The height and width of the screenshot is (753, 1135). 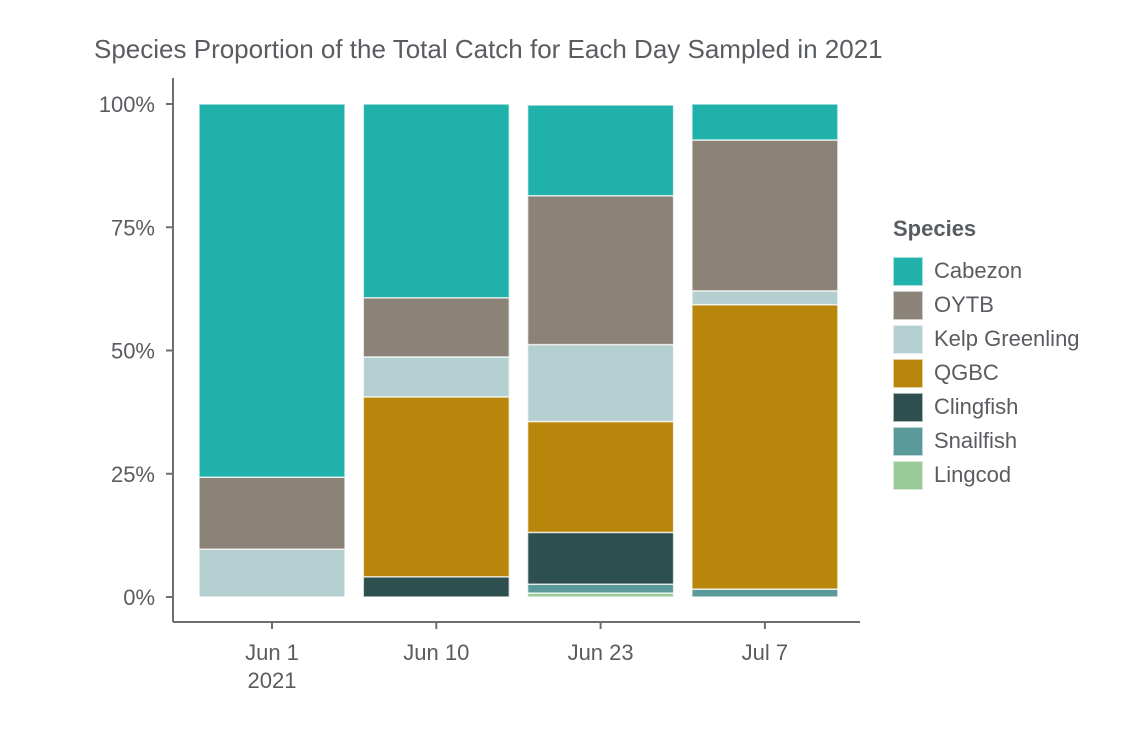 What do you see at coordinates (139, 597) in the screenshot?
I see `y-tick-label: 0%` at bounding box center [139, 597].